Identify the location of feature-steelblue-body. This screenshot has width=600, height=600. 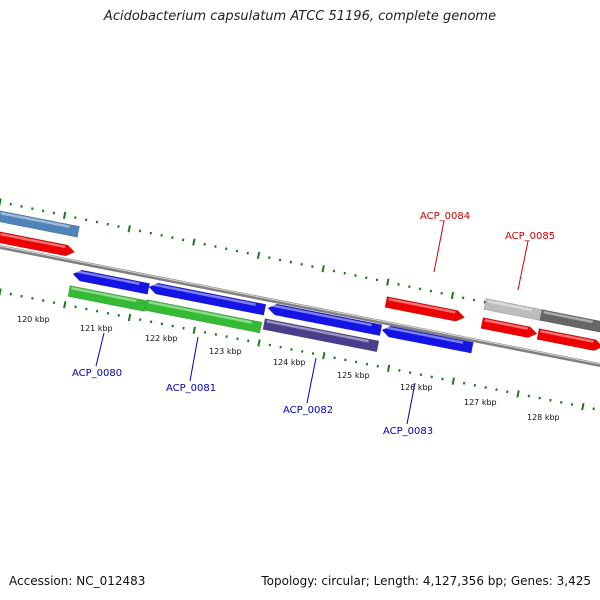
(40, 224).